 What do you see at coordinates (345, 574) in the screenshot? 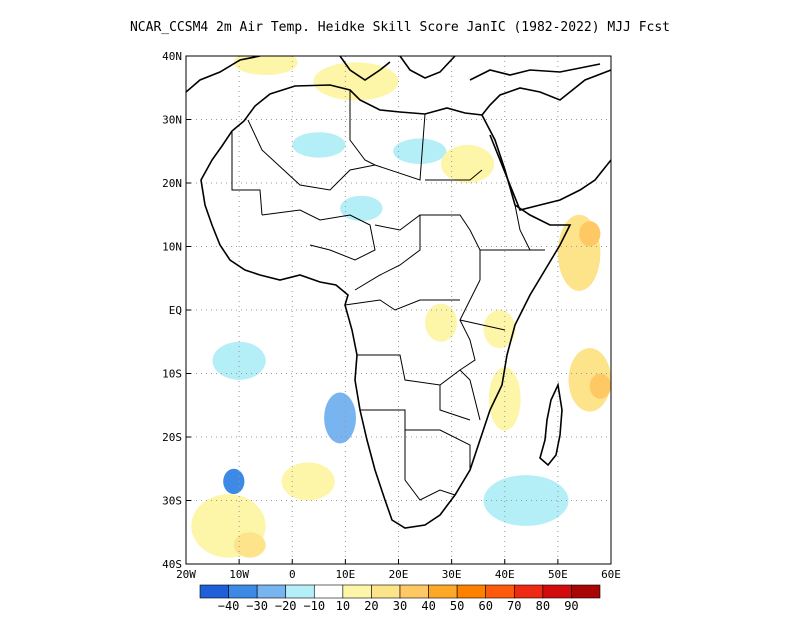
I see `x-tick-label: 10E` at bounding box center [345, 574].